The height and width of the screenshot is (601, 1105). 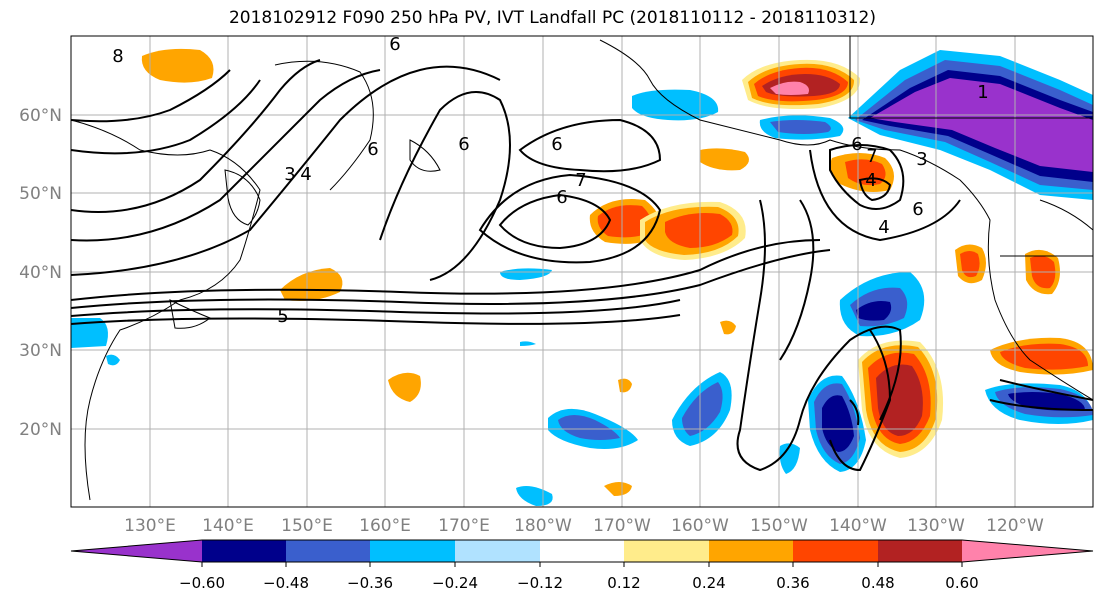 What do you see at coordinates (540, 583) in the screenshot?
I see `colorbar-tick-label: −0.12` at bounding box center [540, 583].